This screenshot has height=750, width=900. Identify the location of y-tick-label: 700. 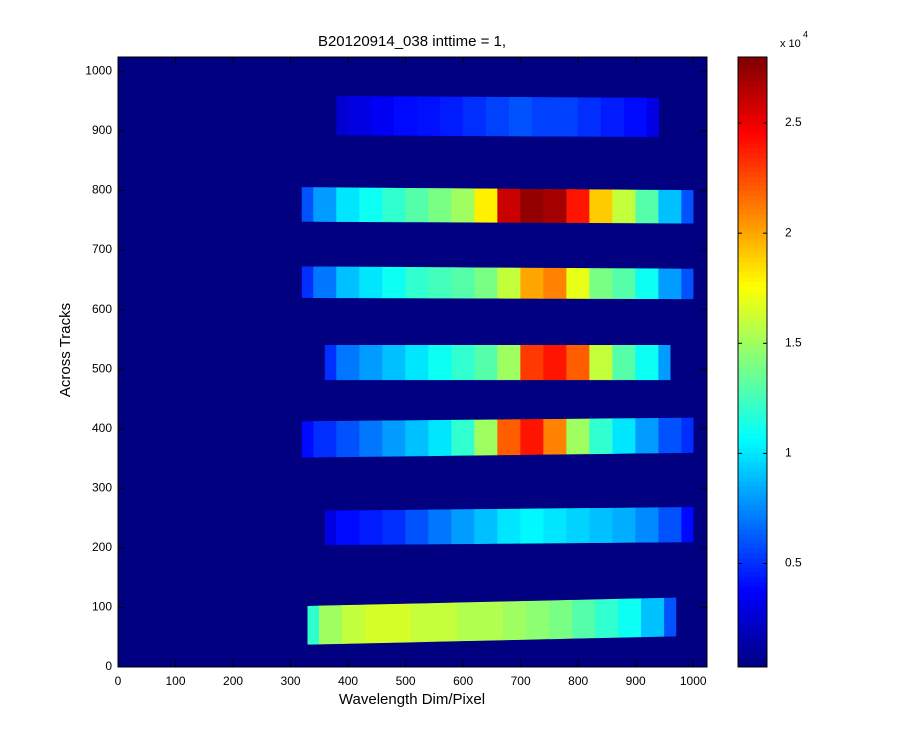
(102, 249).